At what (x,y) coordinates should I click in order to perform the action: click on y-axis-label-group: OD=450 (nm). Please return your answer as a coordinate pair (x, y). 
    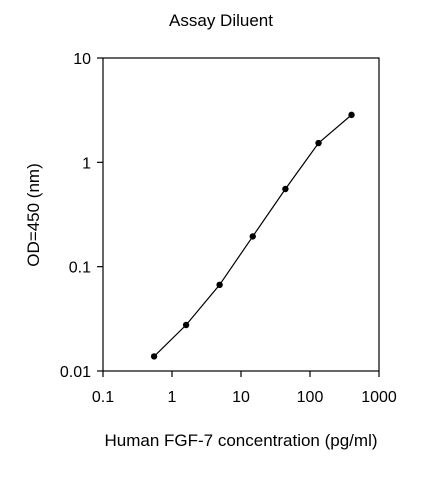
    Looking at the image, I should click on (33, 214).